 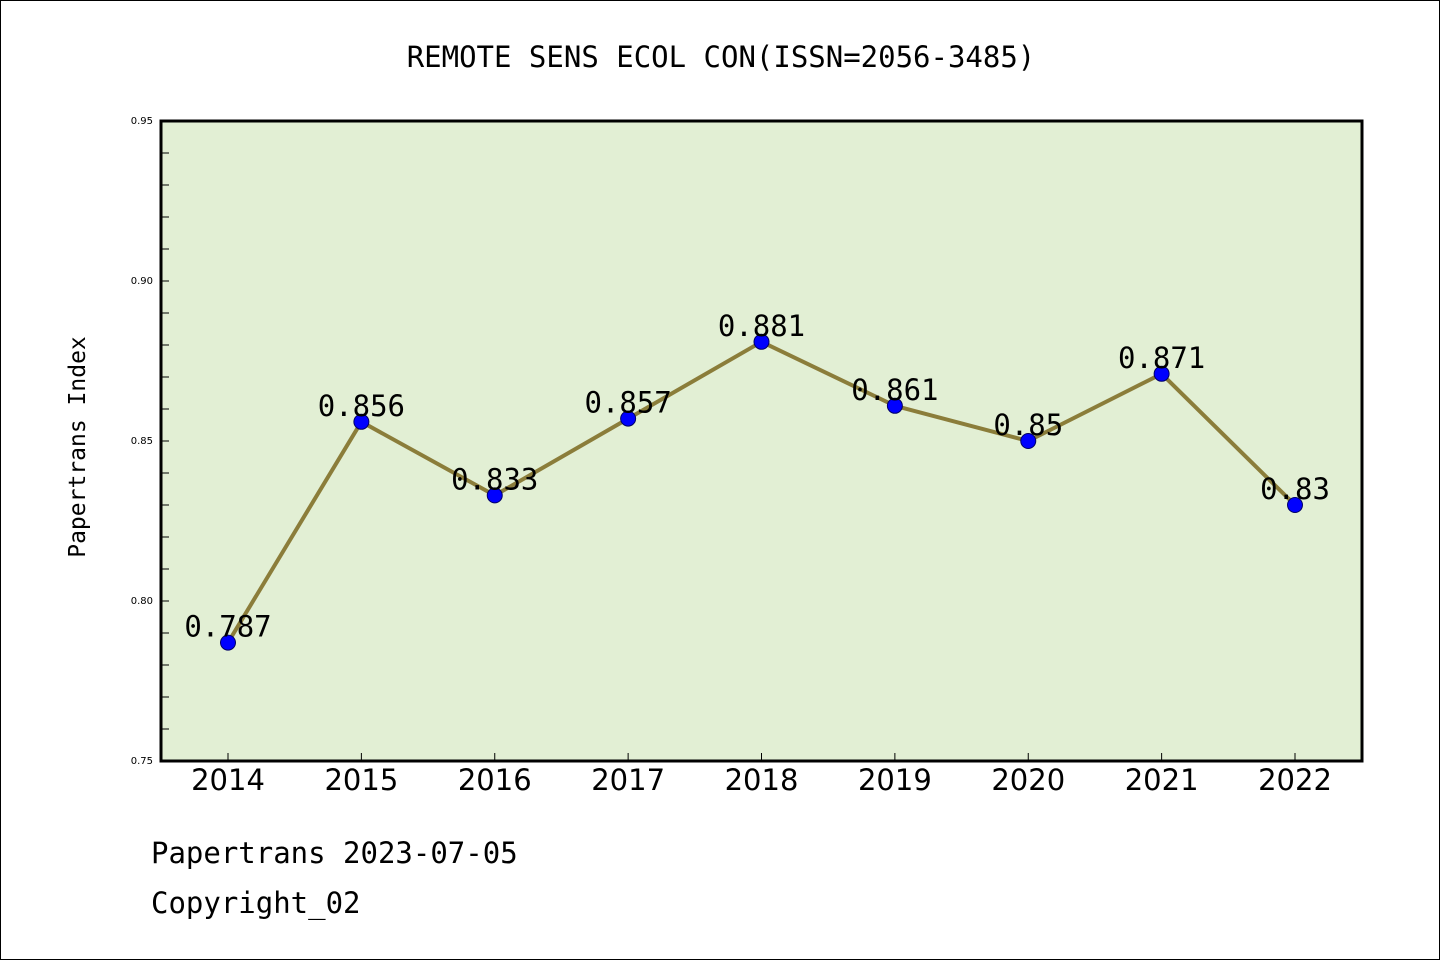 I want to click on y-axis: 0.75 0.80 0.85 0.90 0.95, so click(x=150, y=441).